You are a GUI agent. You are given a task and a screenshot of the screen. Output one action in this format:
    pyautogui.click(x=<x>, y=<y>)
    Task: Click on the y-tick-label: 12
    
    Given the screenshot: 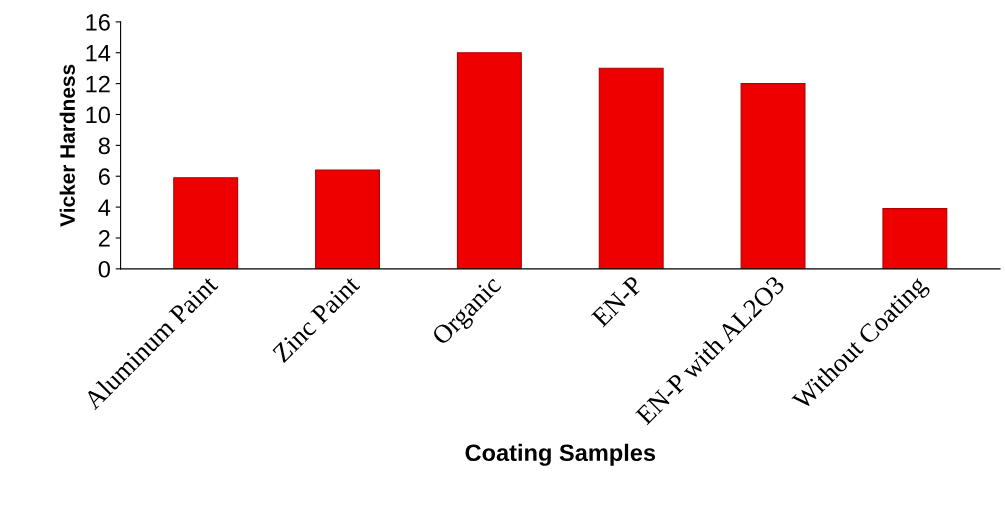 What is the action you would take?
    pyautogui.click(x=98, y=84)
    